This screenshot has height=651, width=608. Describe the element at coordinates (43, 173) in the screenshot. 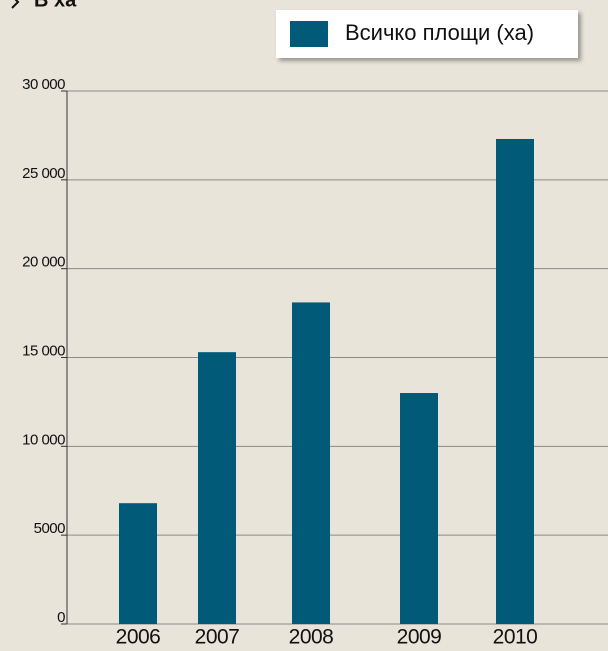

I see `y-tick-label: 25 000` at that location.